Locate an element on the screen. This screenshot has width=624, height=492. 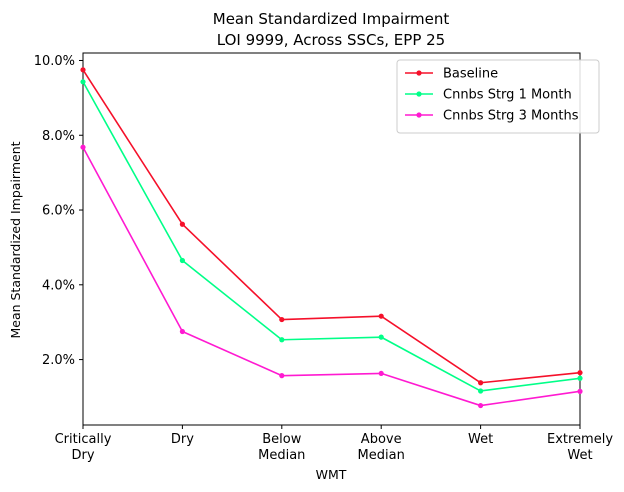
y-axis: 2.0% 4.0% 6.0% 8.0% 10.0% is located at coordinates (58, 211).